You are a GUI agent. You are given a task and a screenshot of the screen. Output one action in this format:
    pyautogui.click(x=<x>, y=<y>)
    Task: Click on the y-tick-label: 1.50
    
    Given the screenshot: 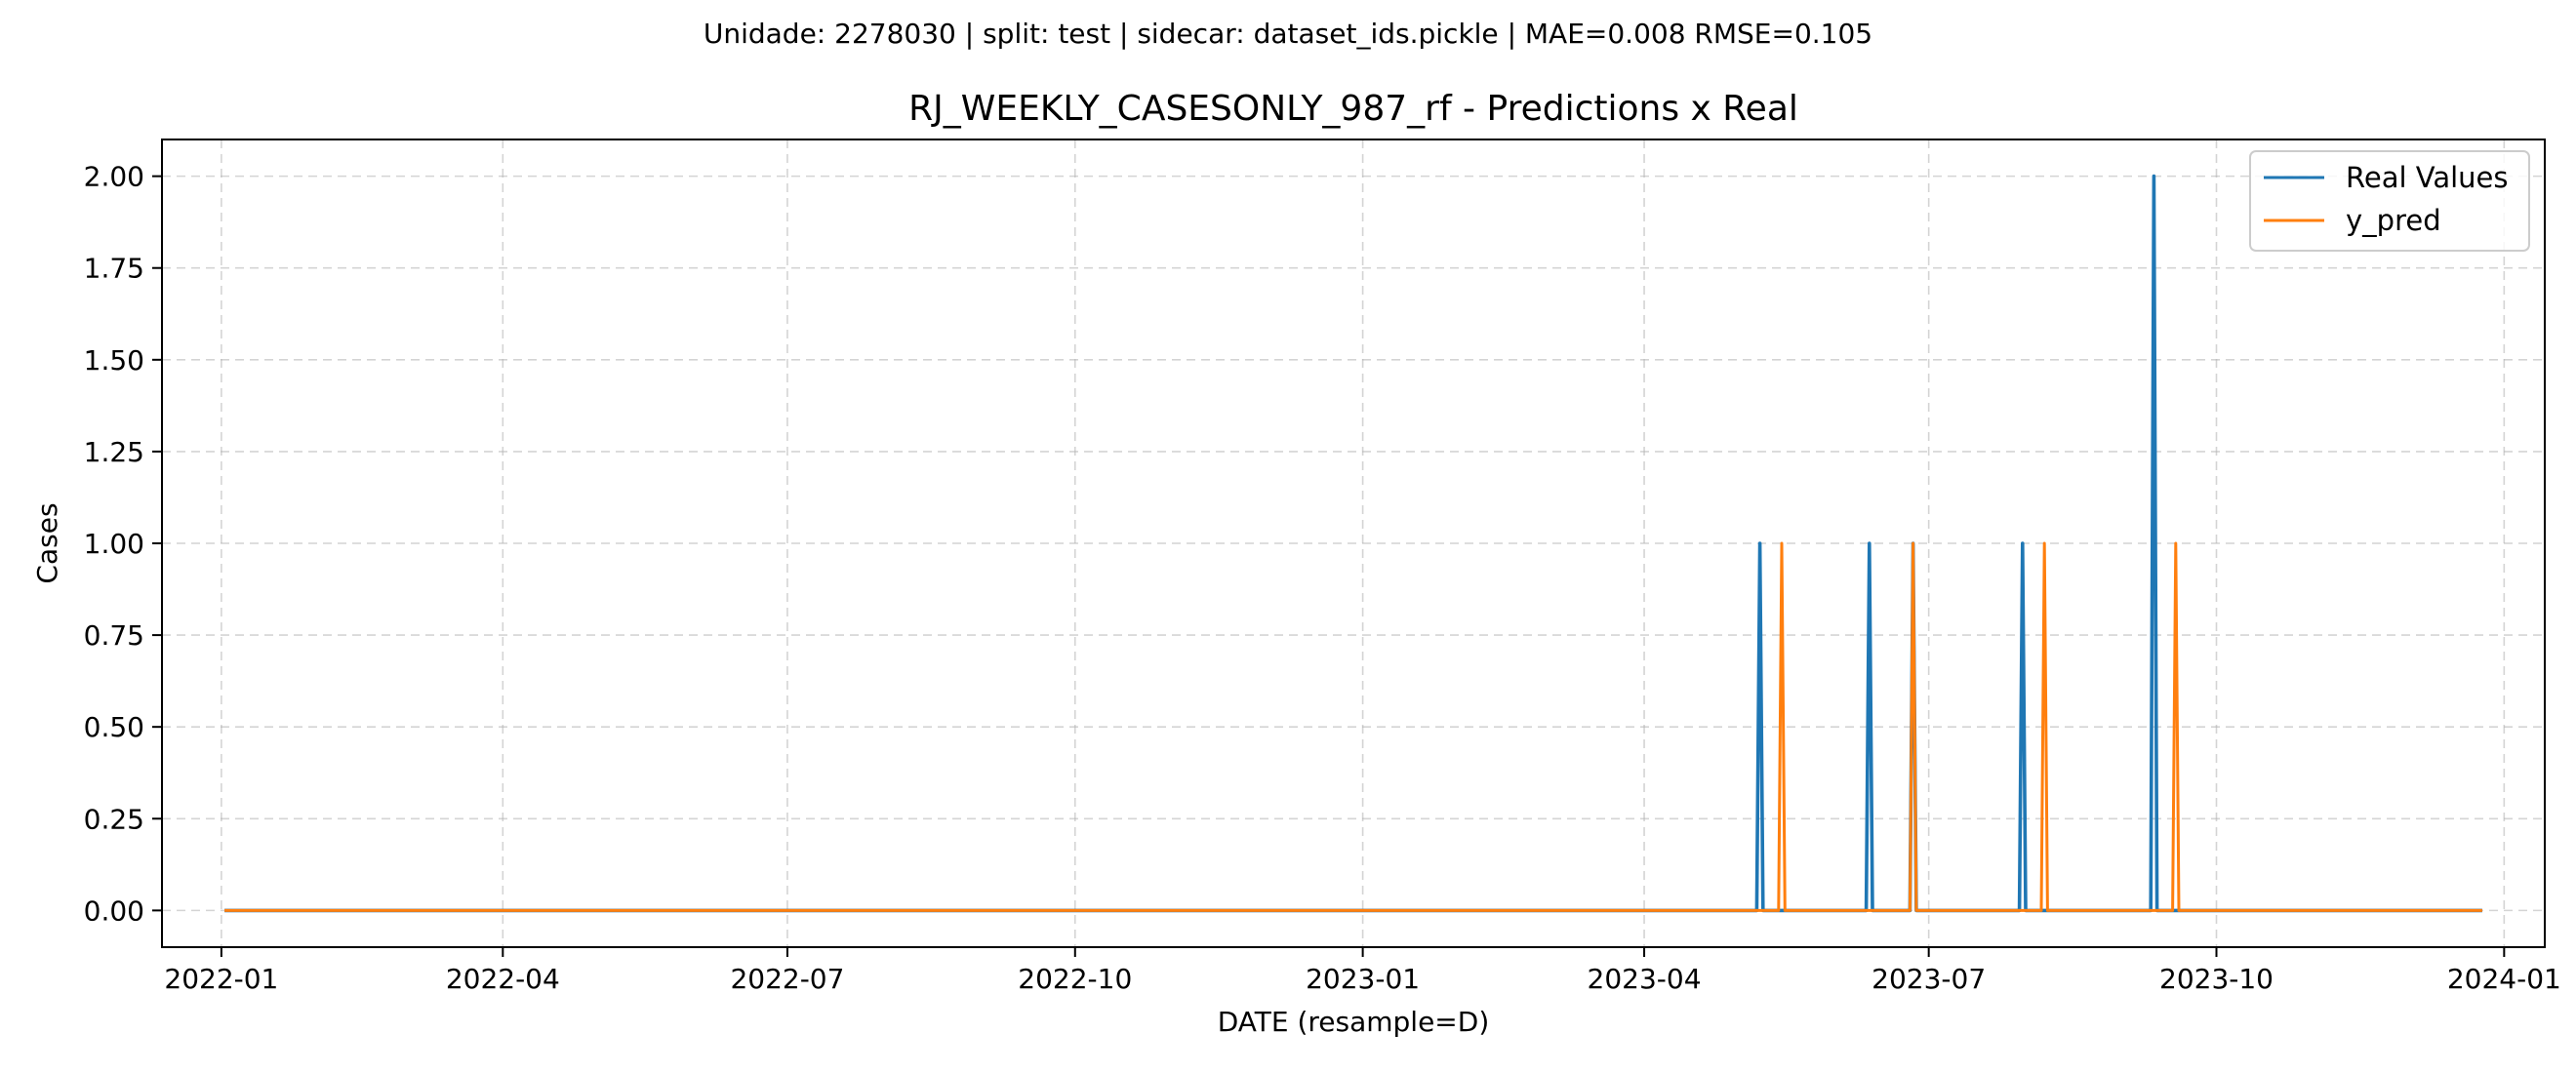 What is the action you would take?
    pyautogui.click(x=114, y=360)
    